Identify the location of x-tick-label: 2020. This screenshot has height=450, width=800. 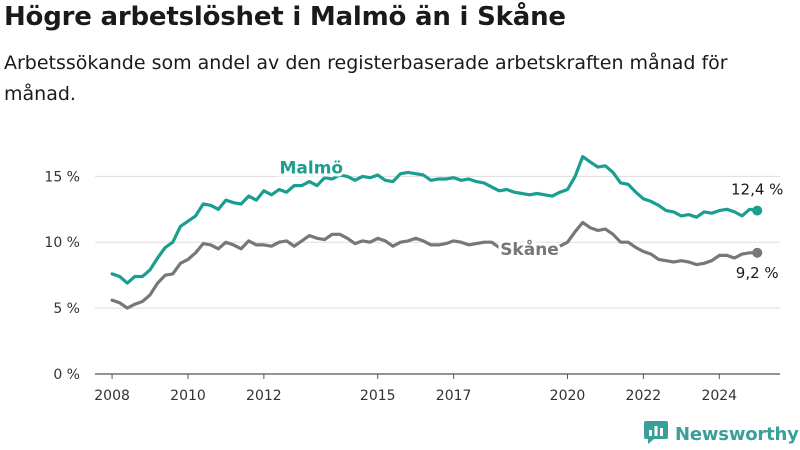
(568, 396).